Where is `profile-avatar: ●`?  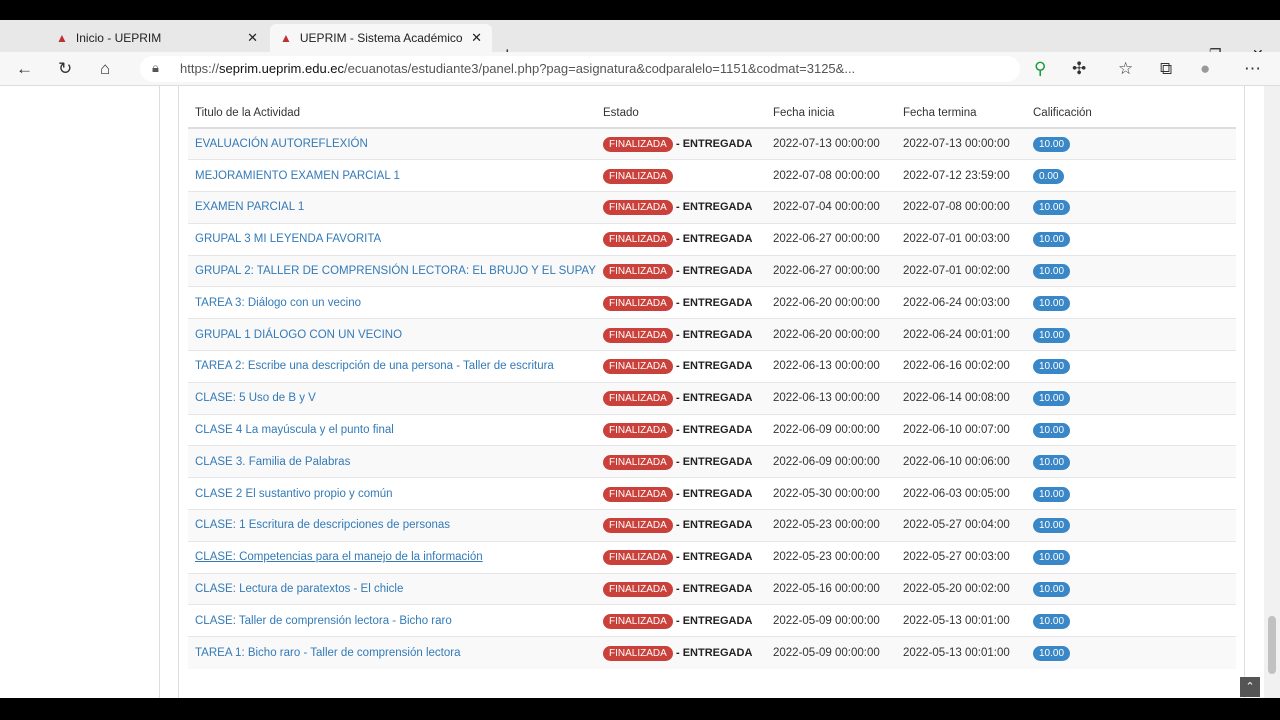 profile-avatar: ● is located at coordinates (1205, 68).